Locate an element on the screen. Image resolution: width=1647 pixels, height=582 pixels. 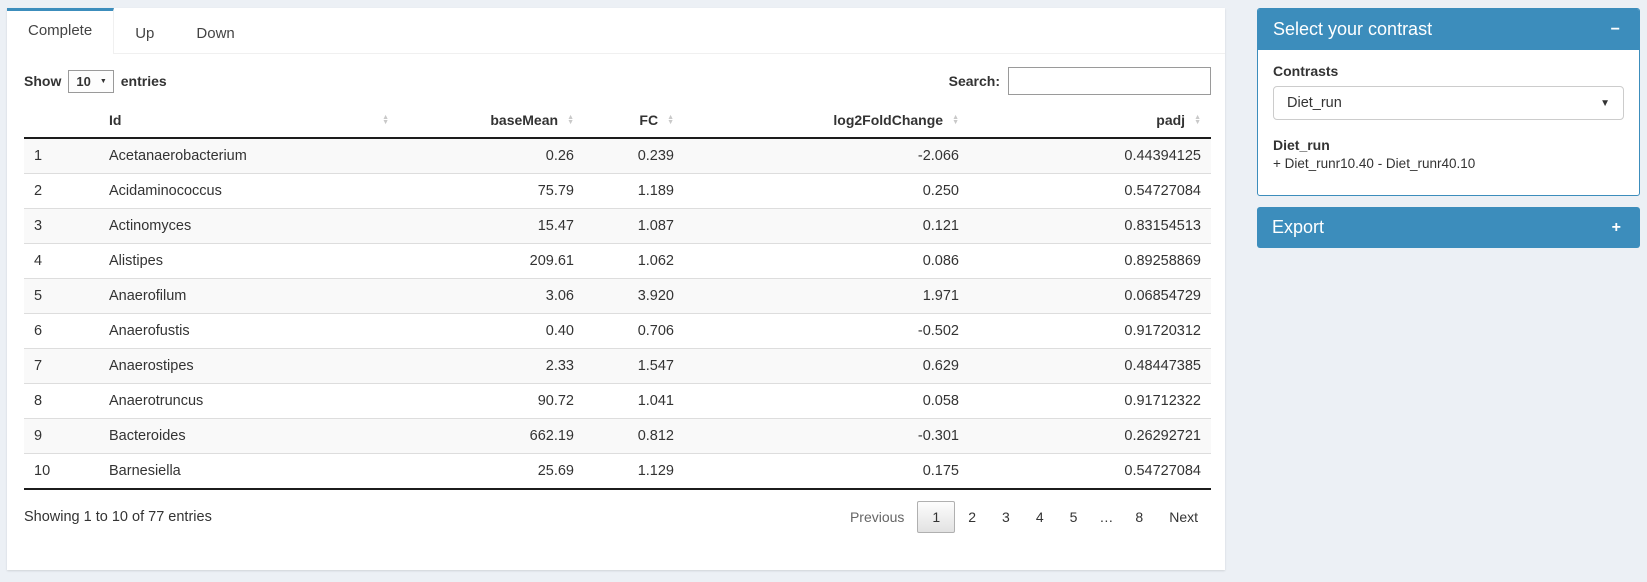
search-label: Search: is located at coordinates (974, 81).